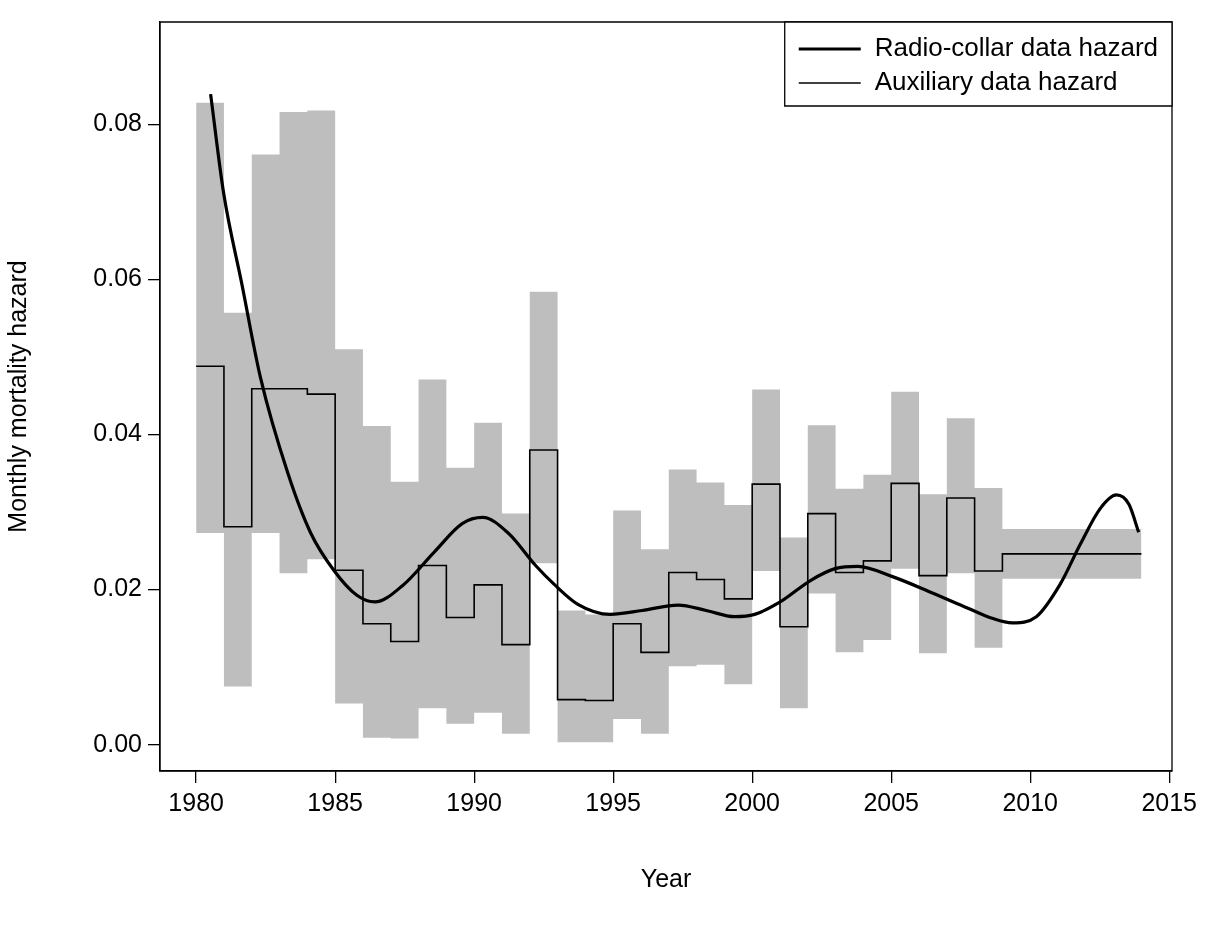  Describe the element at coordinates (1016, 47) in the screenshot. I see `legend-label: Radio-collar data hazard` at that location.